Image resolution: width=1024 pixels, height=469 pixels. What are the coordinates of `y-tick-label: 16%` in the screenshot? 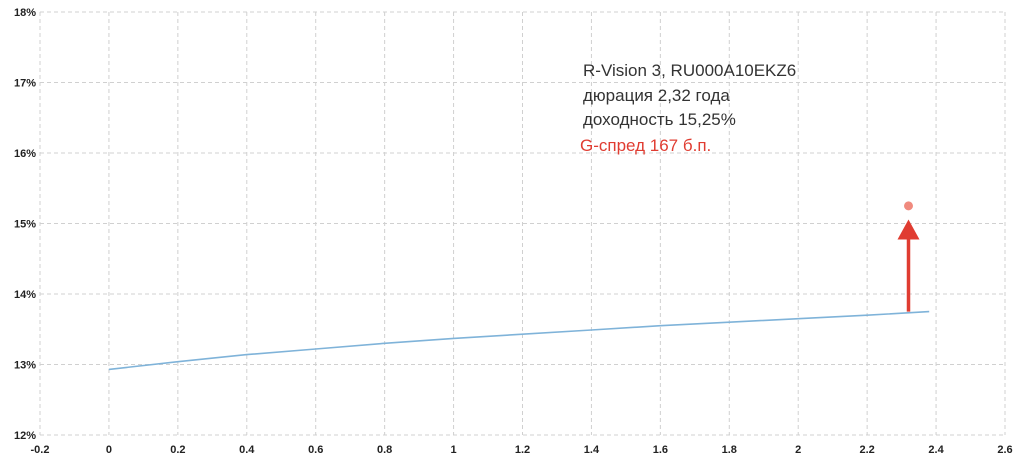 It's located at (25, 154).